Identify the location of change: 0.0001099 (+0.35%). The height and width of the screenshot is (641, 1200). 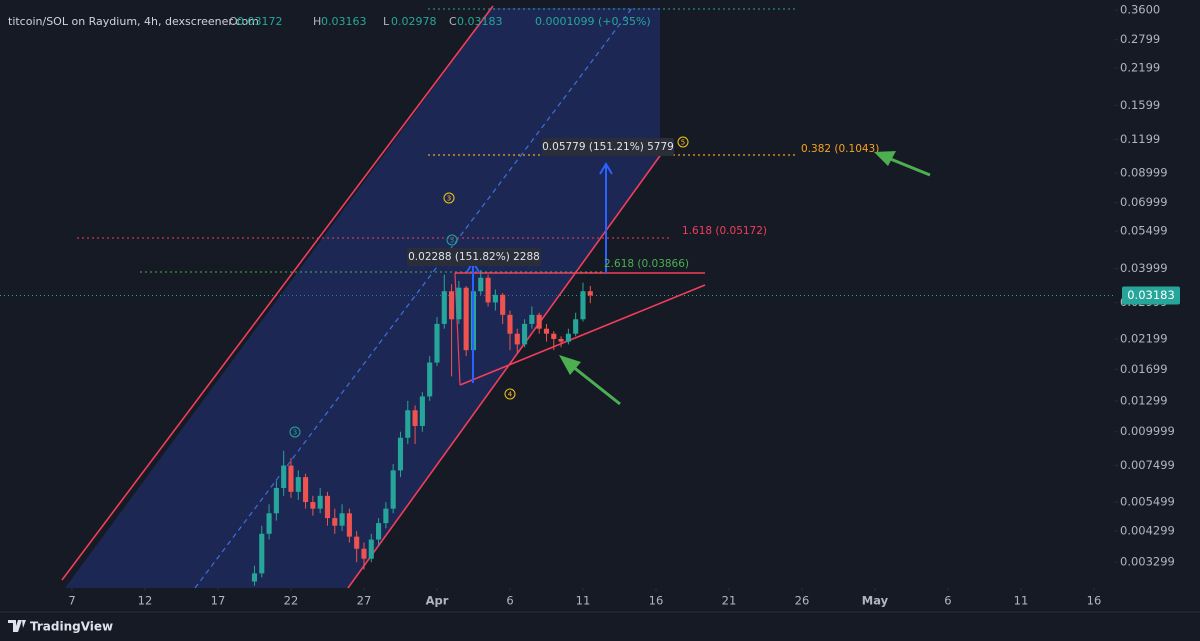
(593, 21).